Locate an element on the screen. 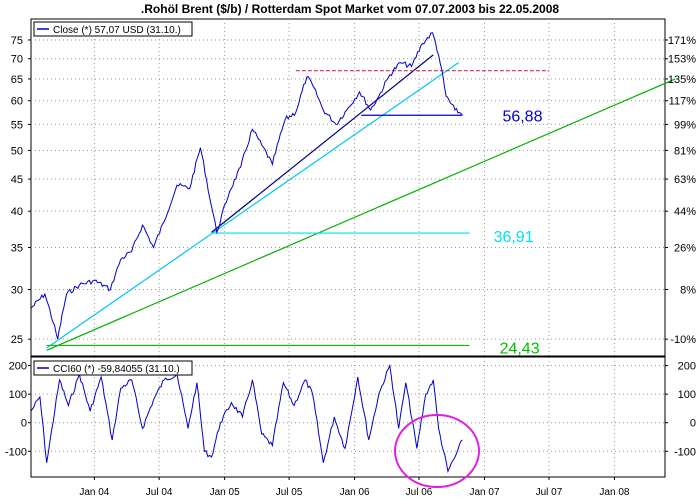  cci-legend-box is located at coordinates (113, 368).